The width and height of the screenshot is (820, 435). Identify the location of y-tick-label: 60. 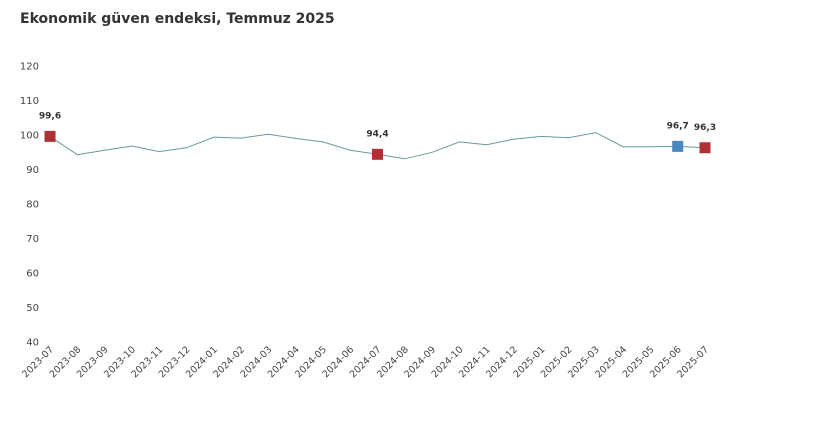
(32, 274).